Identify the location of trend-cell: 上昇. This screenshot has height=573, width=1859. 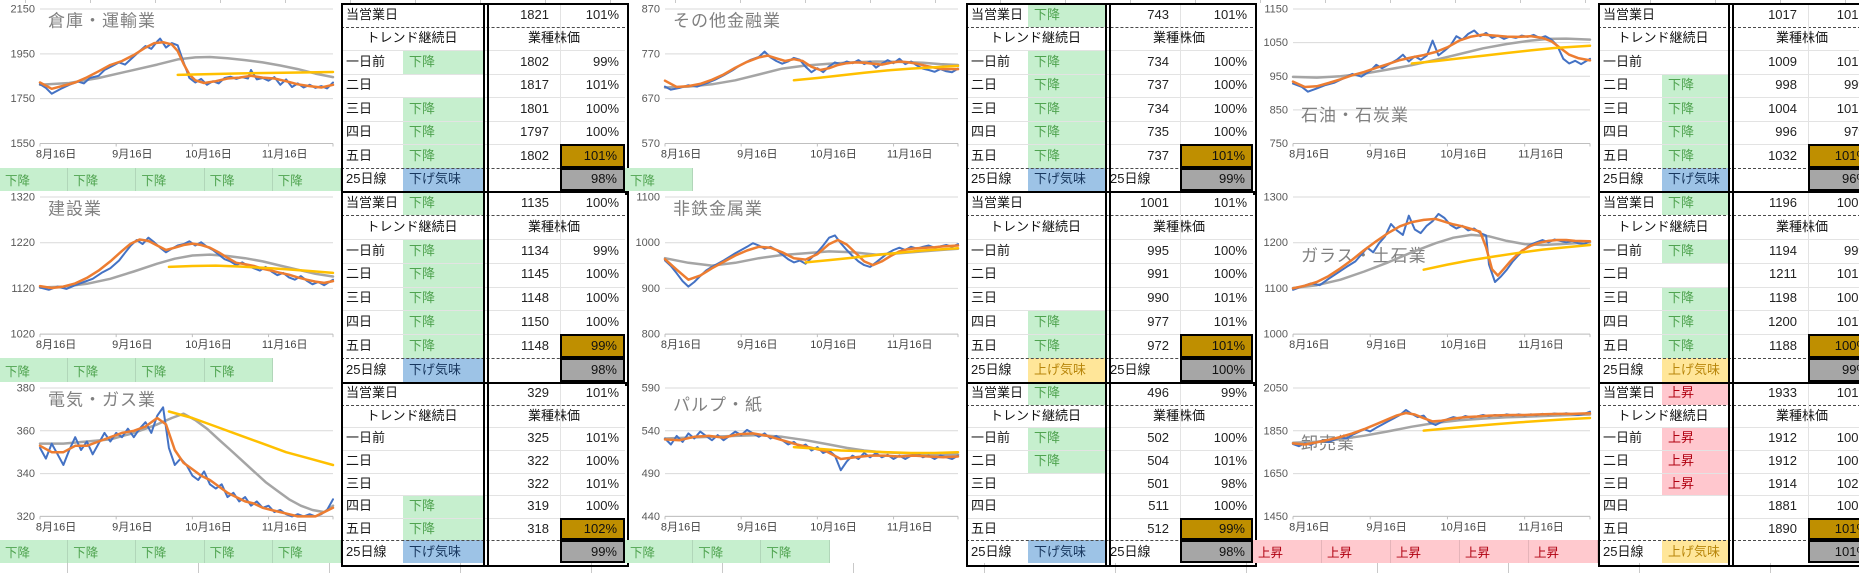
(1695, 484).